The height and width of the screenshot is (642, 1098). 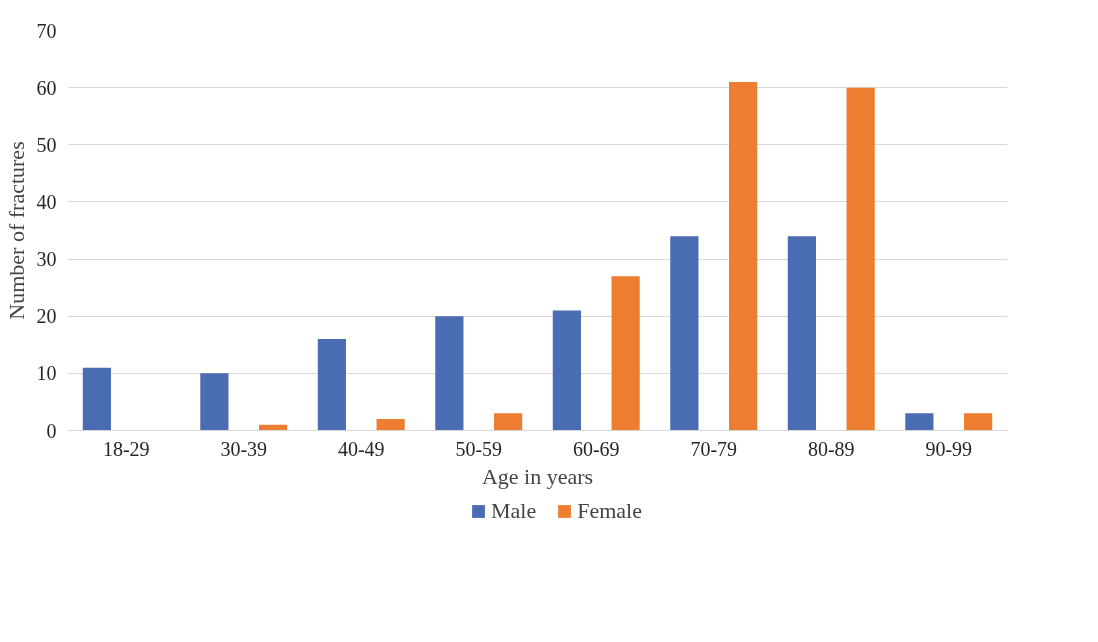 What do you see at coordinates (479, 448) in the screenshot?
I see `x-tick-label: 50-59` at bounding box center [479, 448].